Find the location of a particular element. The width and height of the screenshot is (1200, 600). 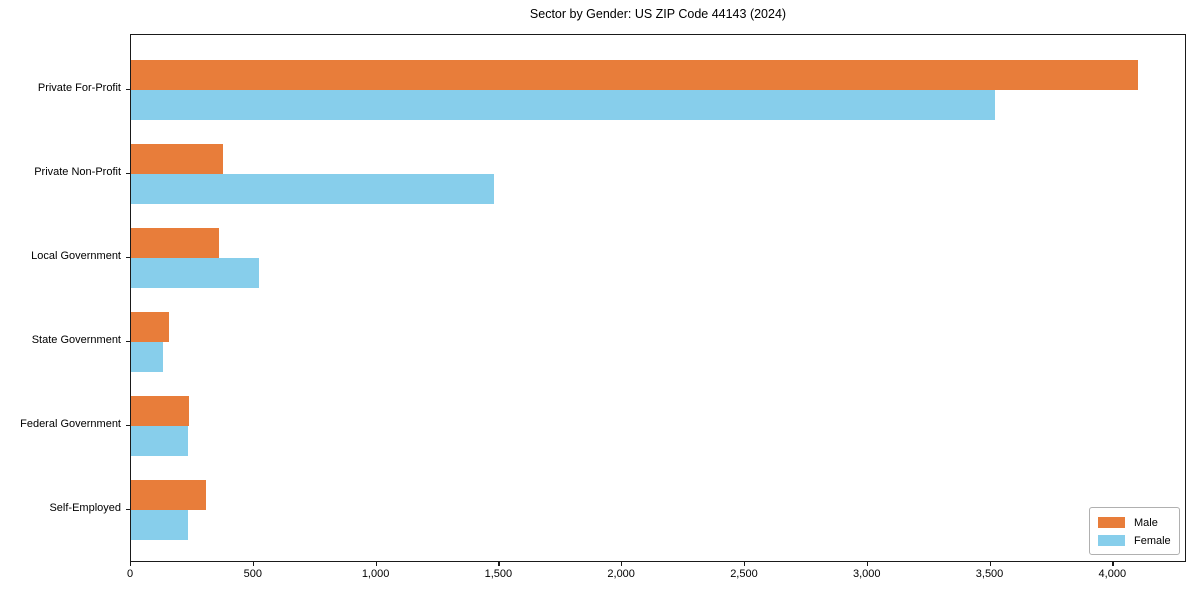

y-axis-label: State Government is located at coordinates (76, 340).